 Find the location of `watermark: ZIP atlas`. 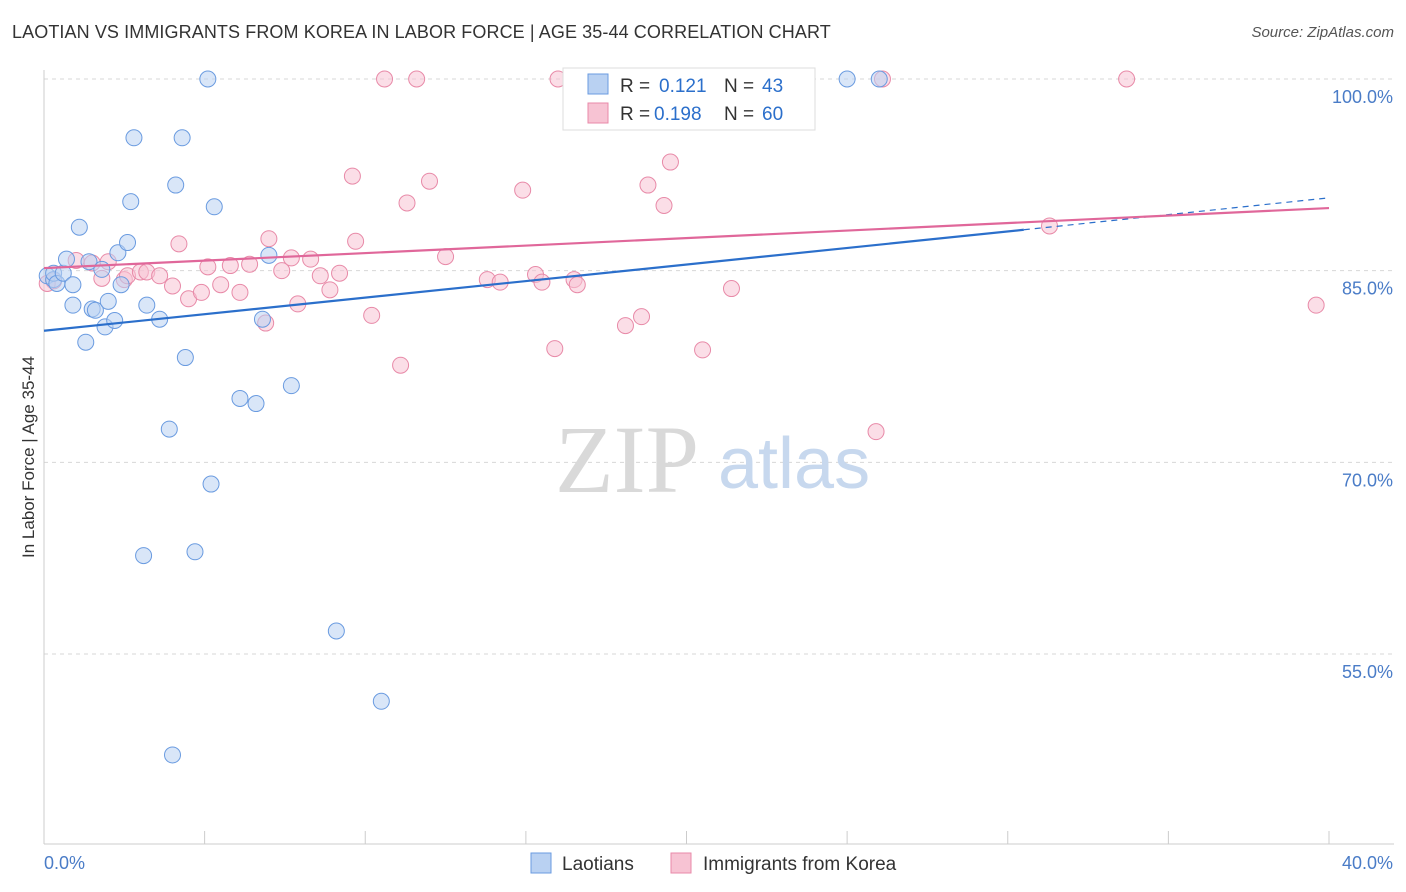

watermark: ZIP atlas is located at coordinates (712, 459).